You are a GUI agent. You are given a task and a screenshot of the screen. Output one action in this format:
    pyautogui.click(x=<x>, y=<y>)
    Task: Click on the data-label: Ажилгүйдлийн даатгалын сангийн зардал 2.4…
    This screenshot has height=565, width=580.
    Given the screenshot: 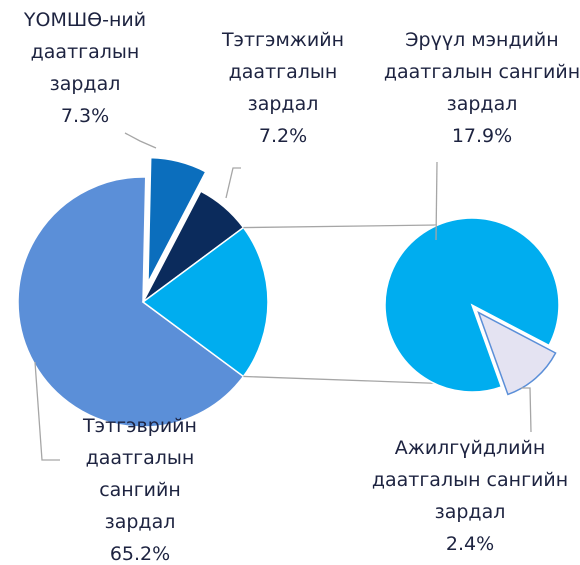 What is the action you would take?
    pyautogui.click(x=470, y=496)
    